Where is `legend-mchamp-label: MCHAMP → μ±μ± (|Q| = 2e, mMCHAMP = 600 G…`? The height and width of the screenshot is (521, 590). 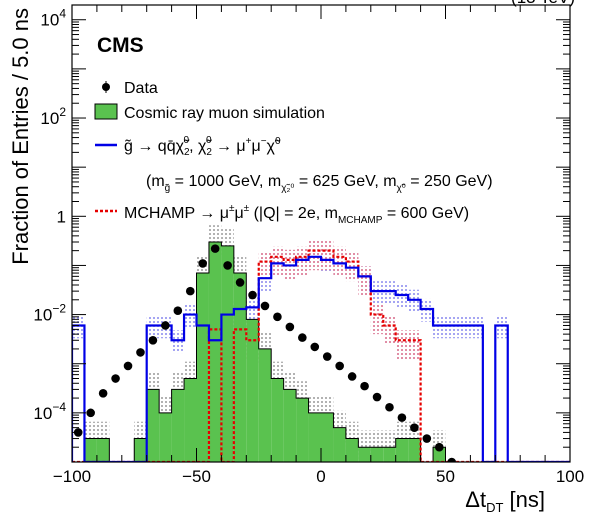 legend-mchamp-label: MCHAMP → μ±μ± (|Q| = 2e, mMCHAMP = 600 G… is located at coordinates (296, 214).